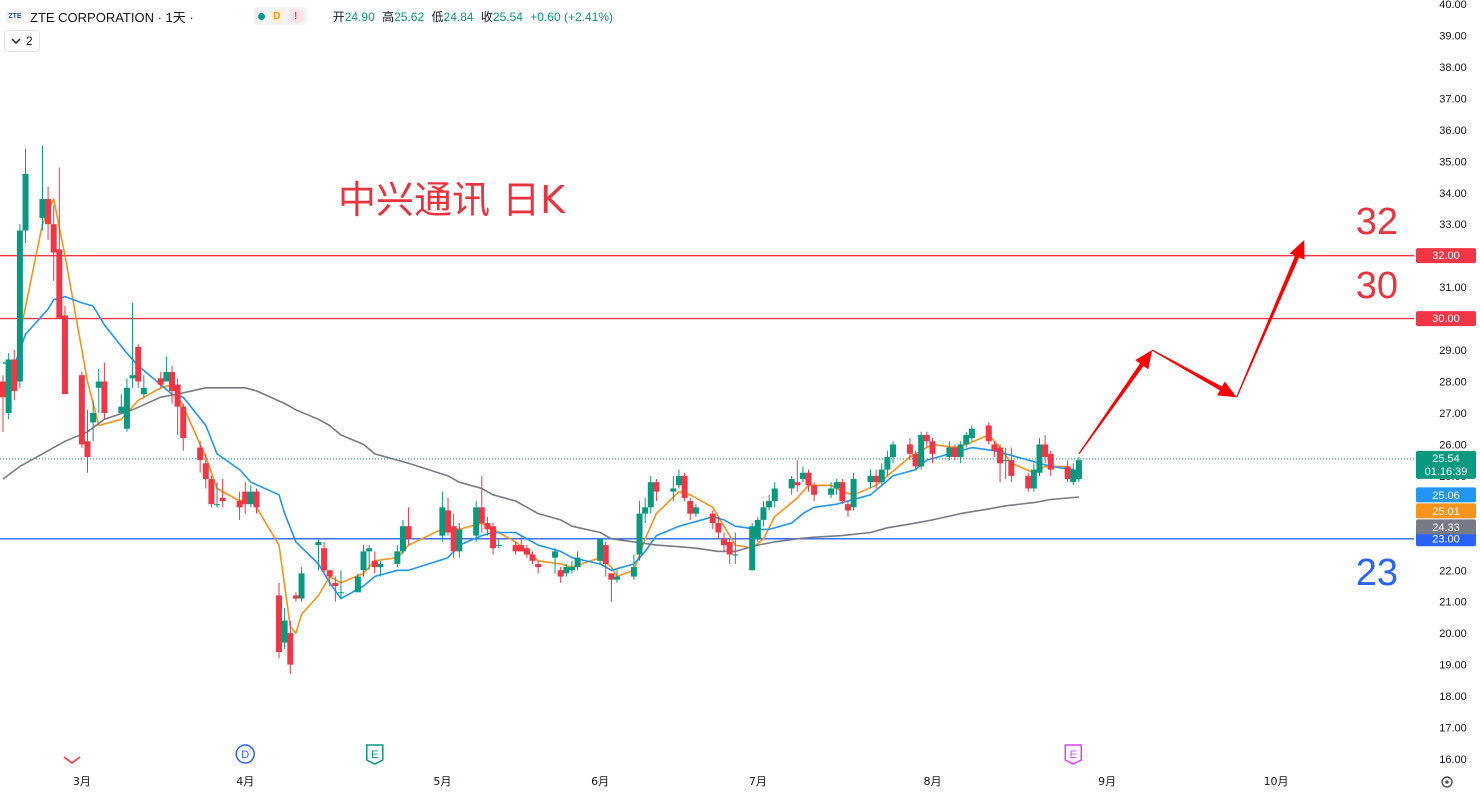 Image resolution: width=1480 pixels, height=796 pixels. Describe the element at coordinates (72, 760) in the screenshot. I see `chevron-down-icon` at that location.